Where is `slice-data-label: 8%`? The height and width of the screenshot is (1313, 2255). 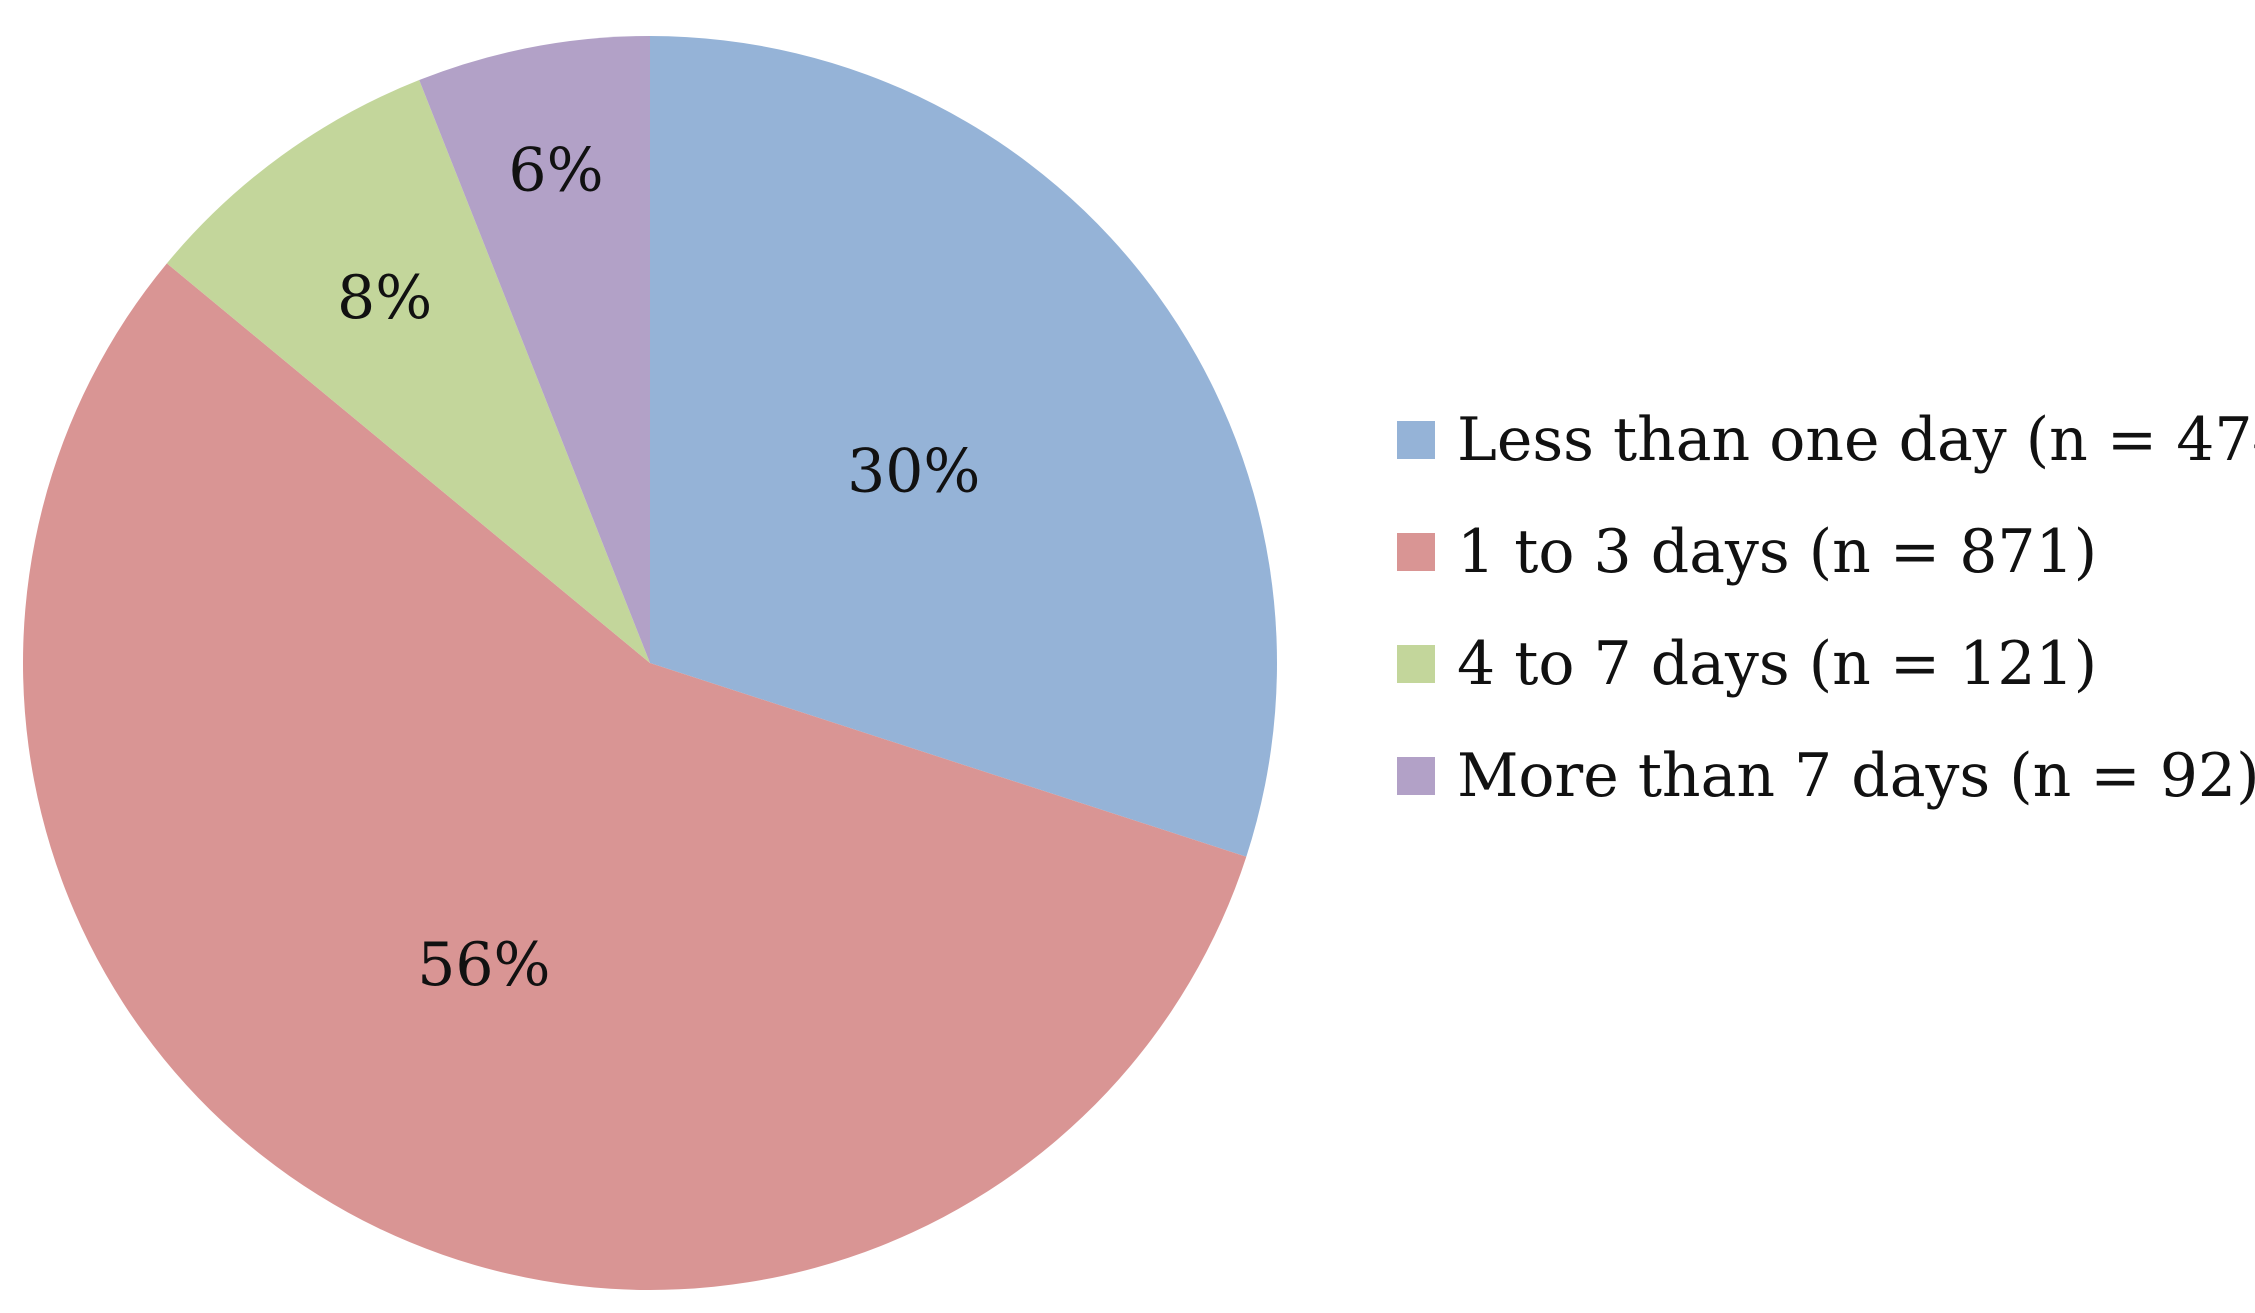
slice-data-label: 8% is located at coordinates (384, 298).